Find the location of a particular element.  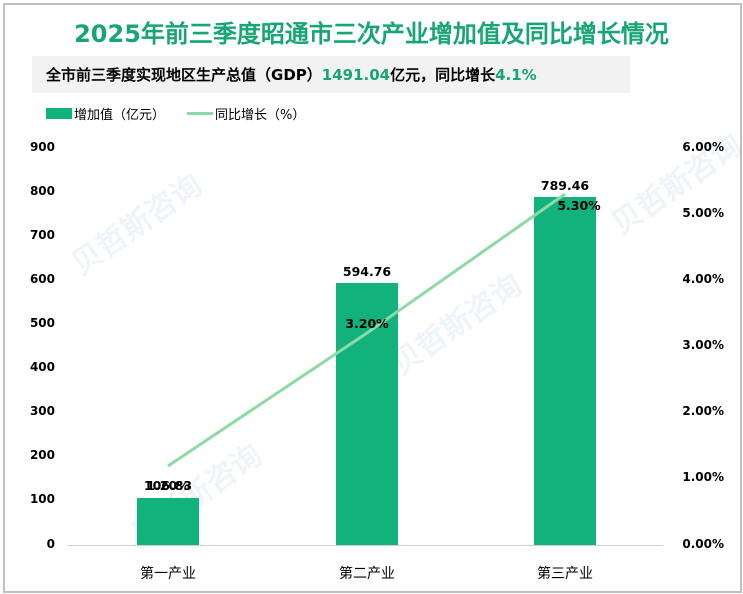

gdp-value: 1491.04 is located at coordinates (356, 75).